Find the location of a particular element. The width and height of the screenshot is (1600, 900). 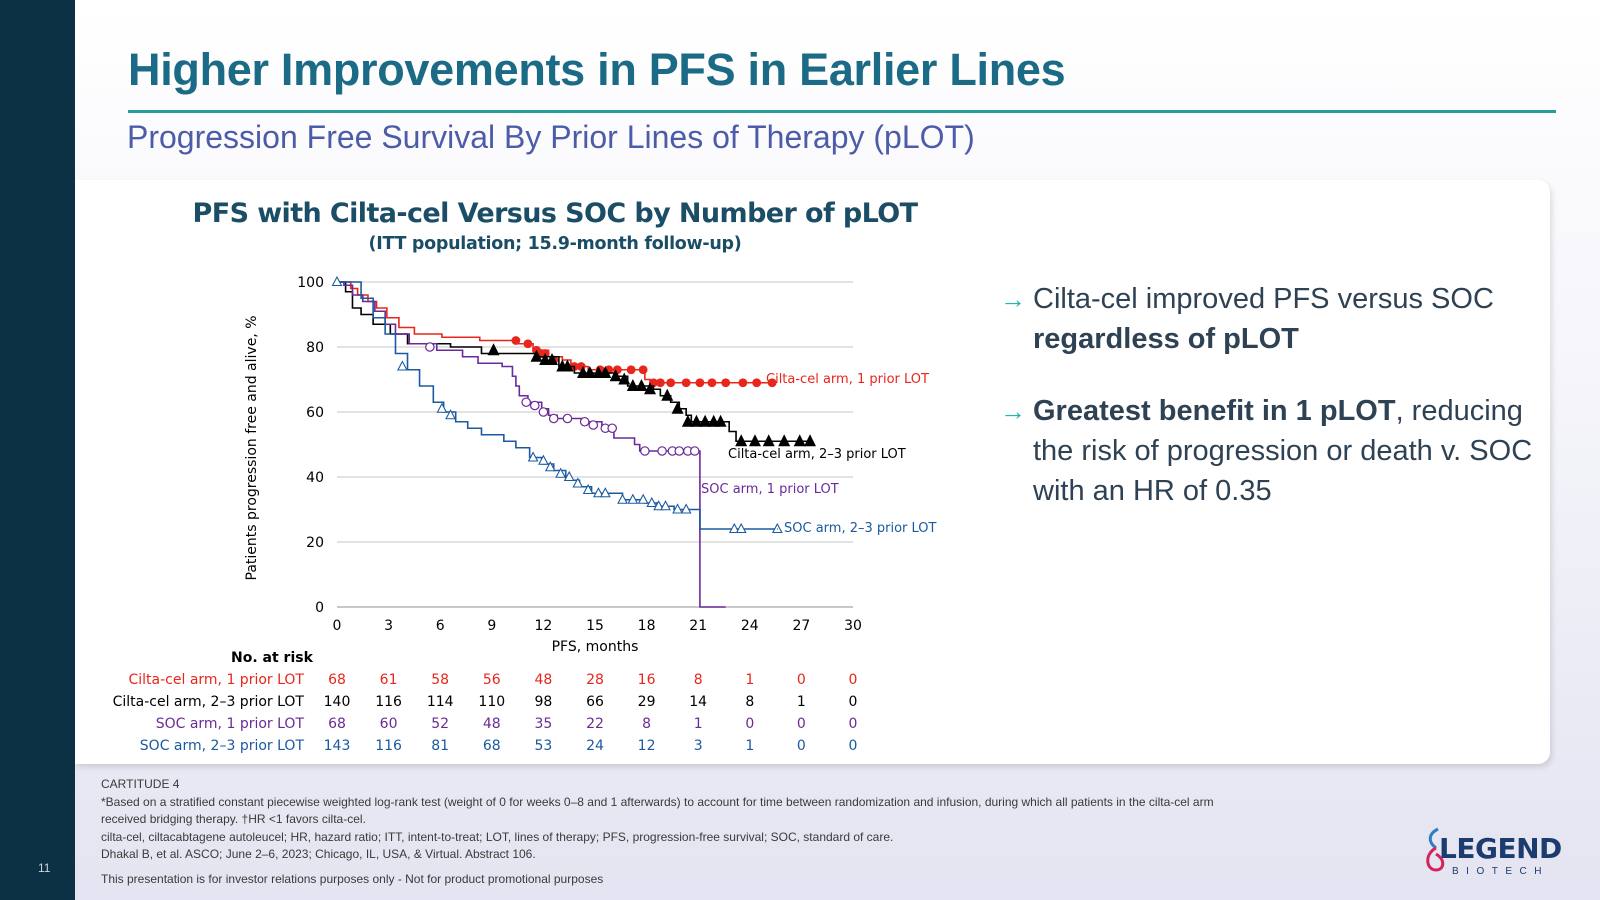

y-tick-label: 40 is located at coordinates (315, 478).